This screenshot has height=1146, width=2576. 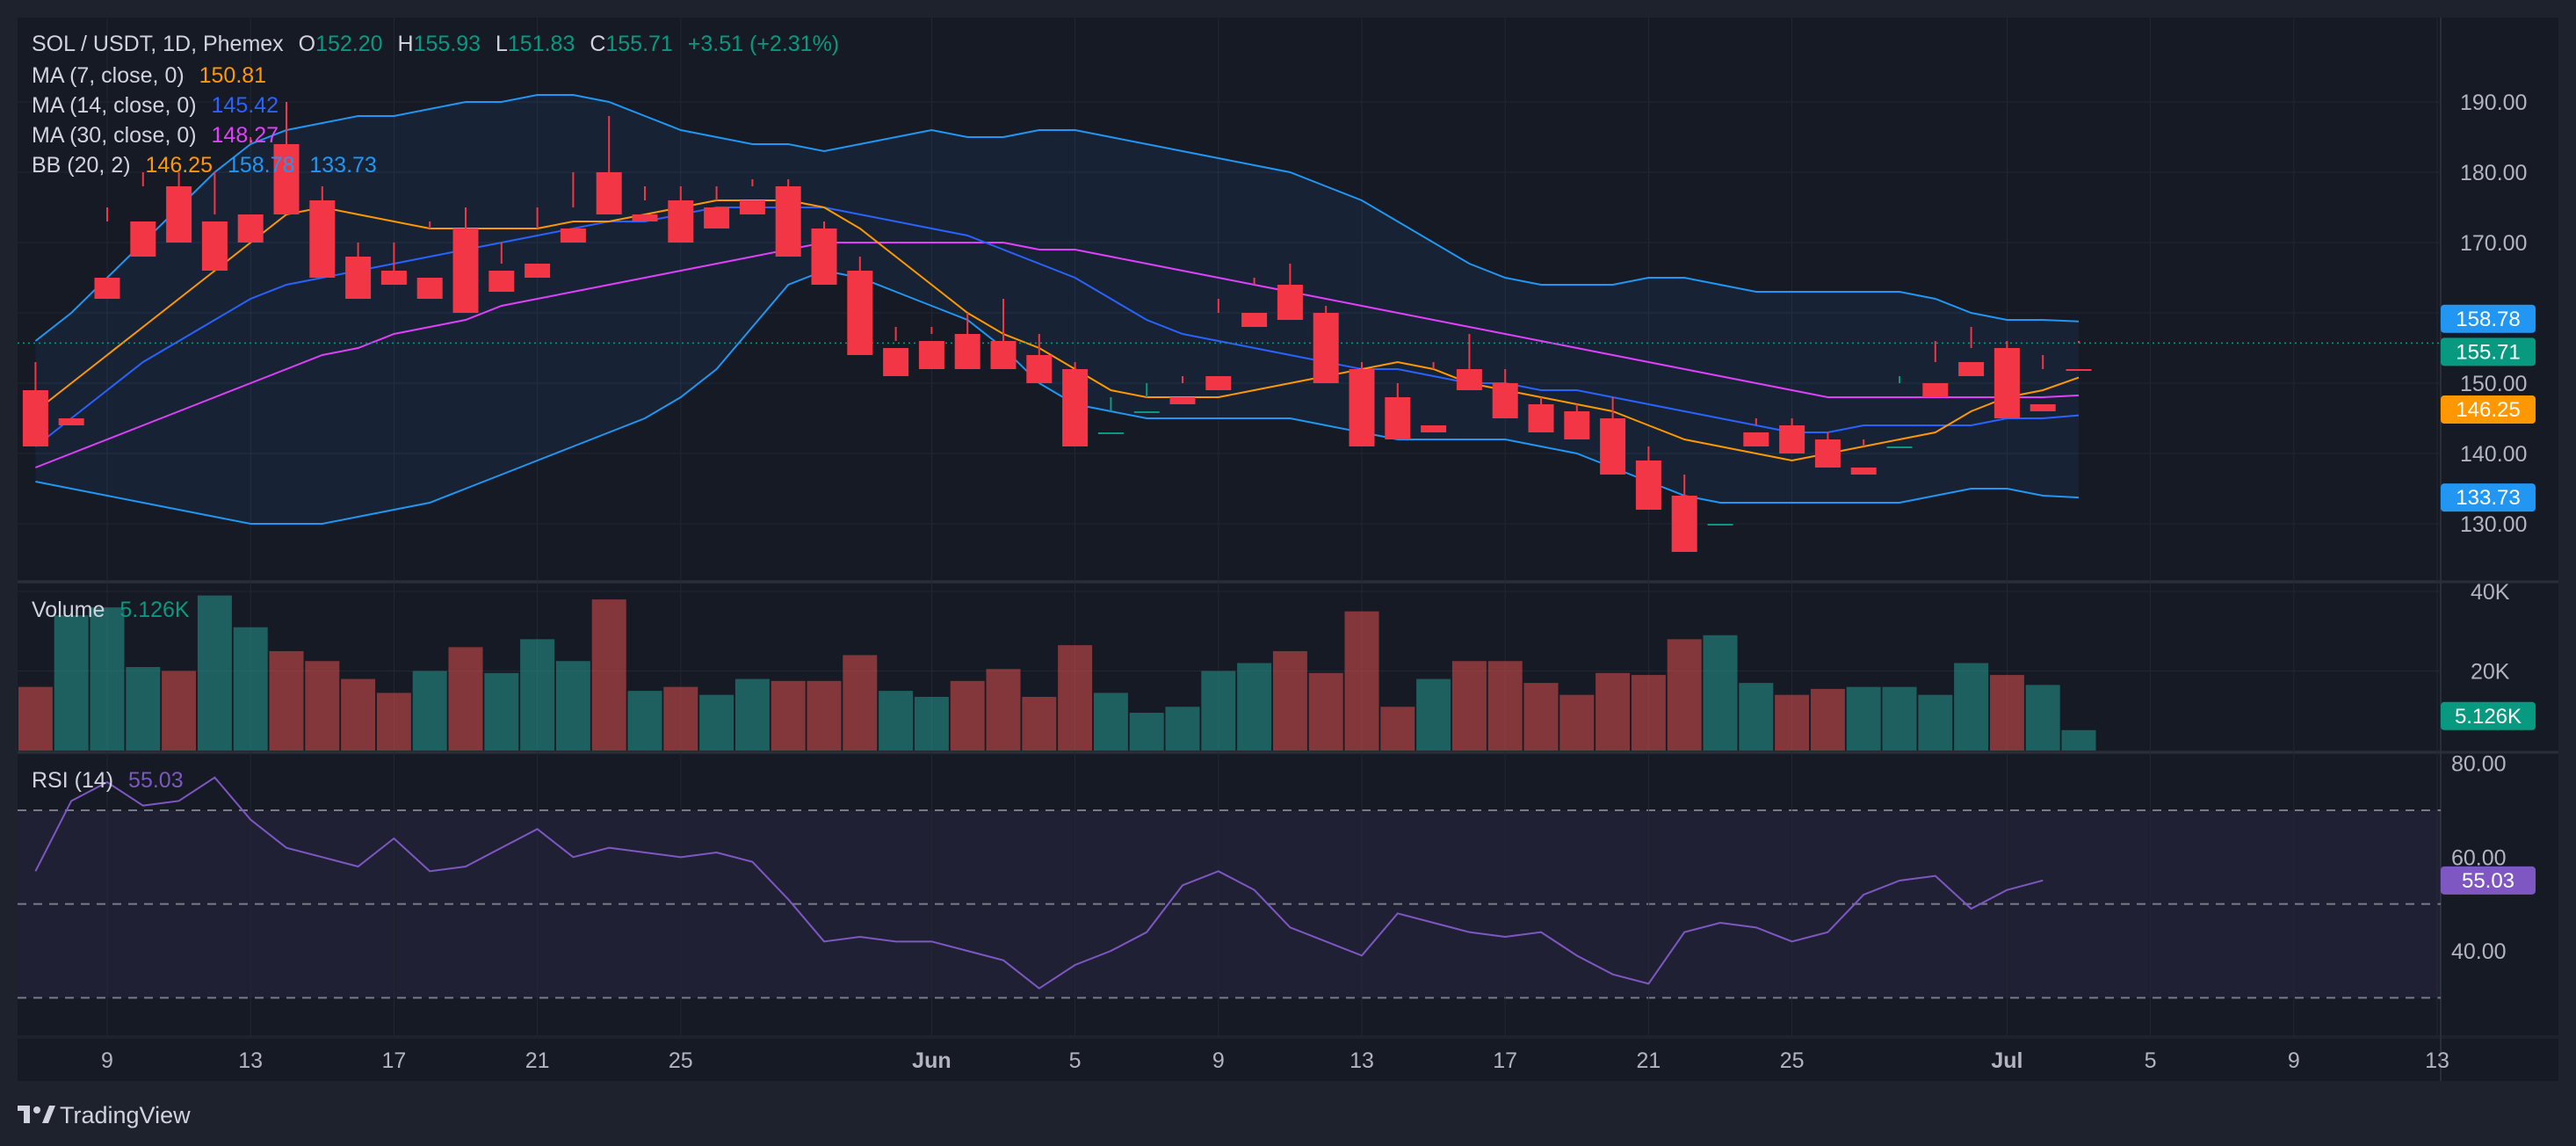 I want to click on legend-ma14: MA (14, close, 0) 145.42, so click(x=155, y=105).